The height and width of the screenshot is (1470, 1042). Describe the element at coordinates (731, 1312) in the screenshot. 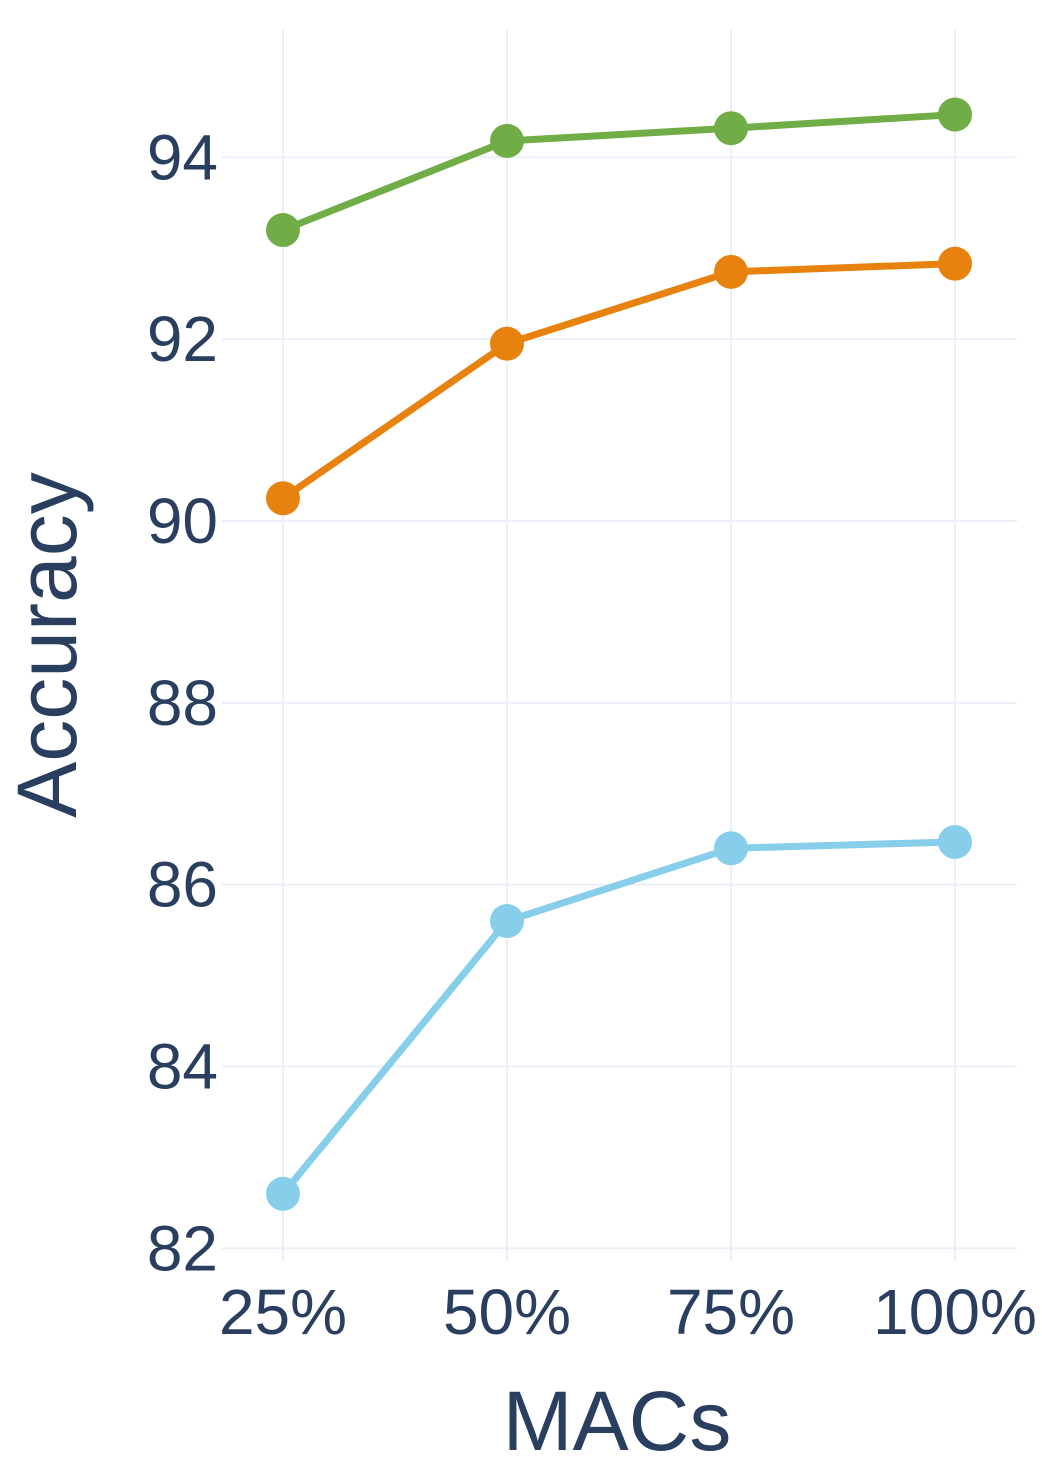

I see `x-tick-label: 75%` at that location.